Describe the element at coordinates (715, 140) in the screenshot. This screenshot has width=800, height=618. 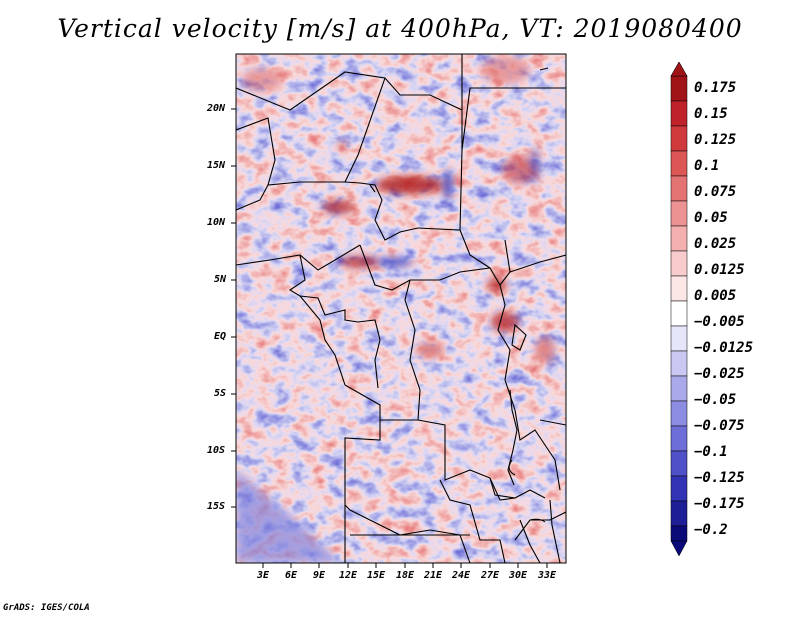
I see `colorbar-label: 0.125` at that location.